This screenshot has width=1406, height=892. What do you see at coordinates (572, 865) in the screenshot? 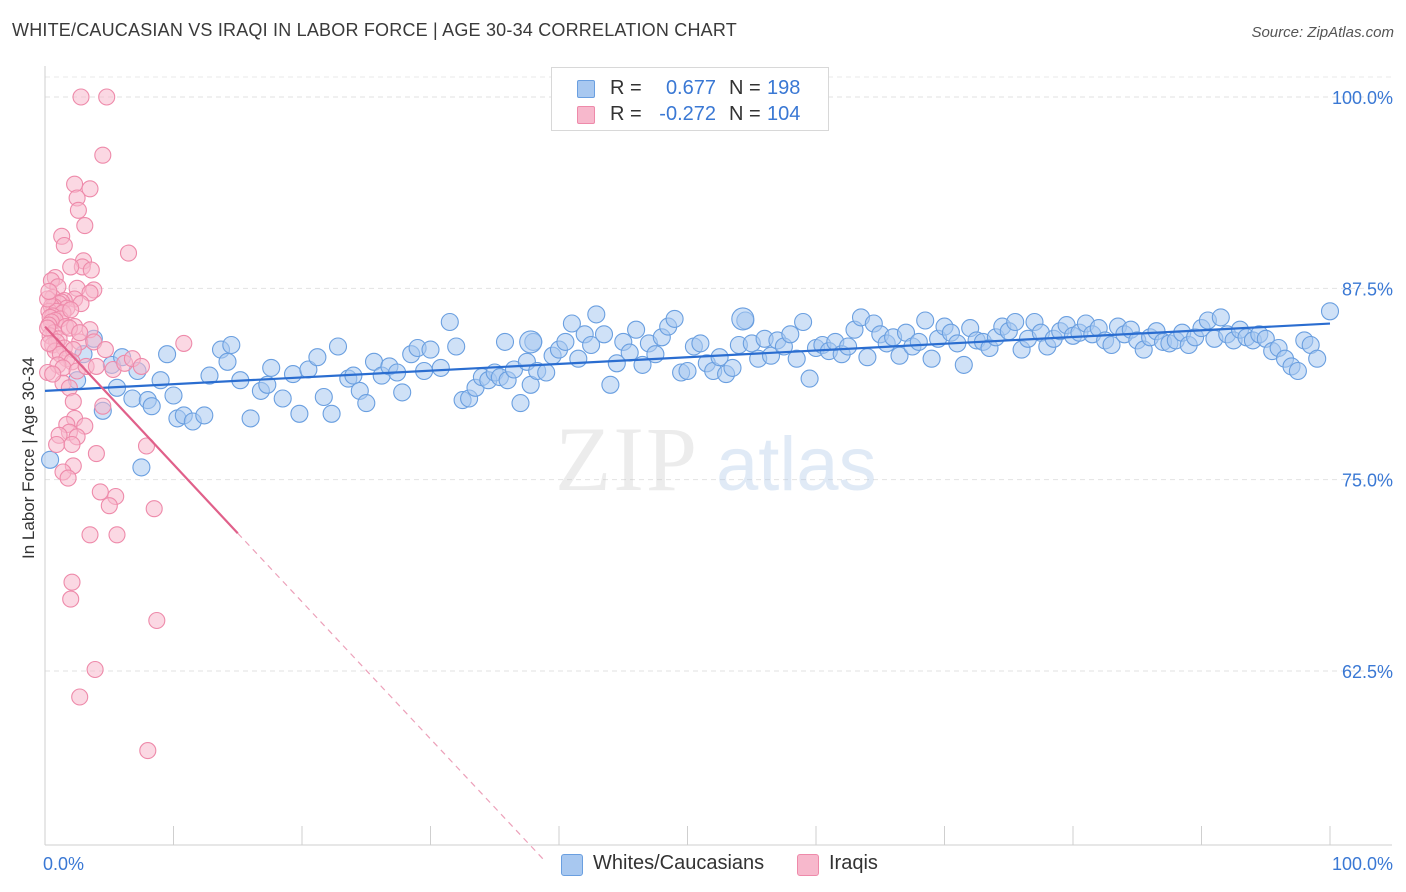
I see `bottom-legend-swatch-whites` at bounding box center [572, 865].